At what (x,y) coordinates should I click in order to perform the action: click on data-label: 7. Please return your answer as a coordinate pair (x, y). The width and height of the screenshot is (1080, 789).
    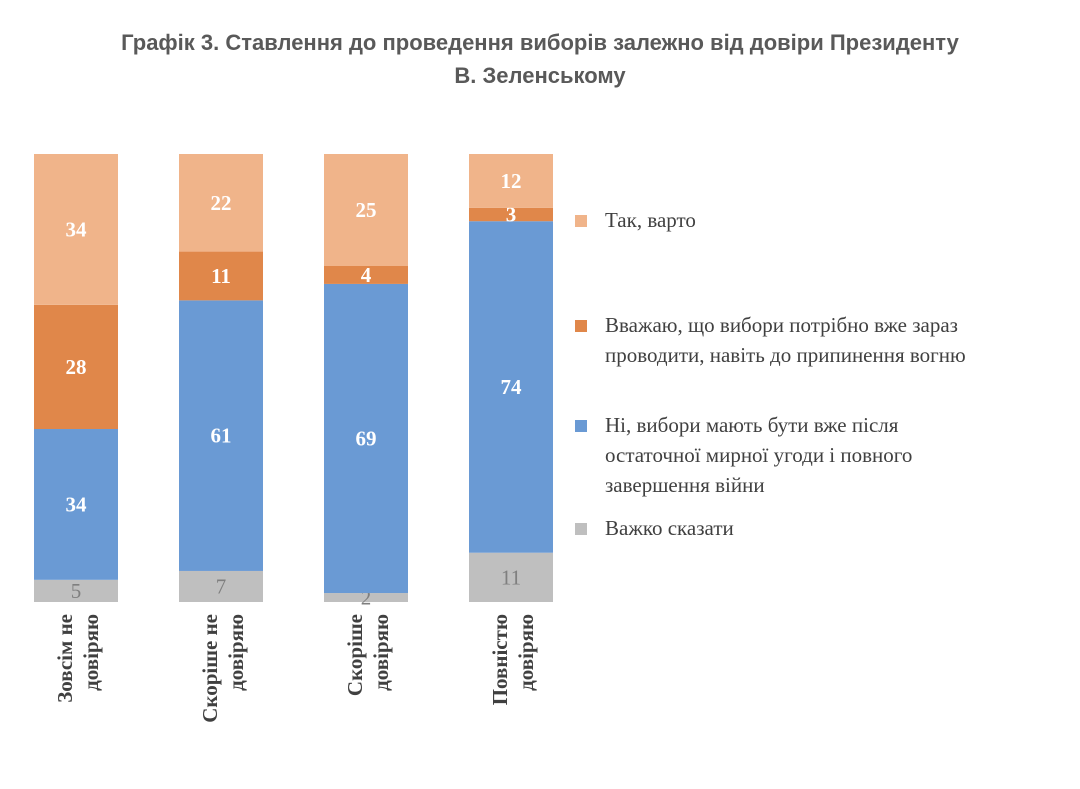
    Looking at the image, I should click on (221, 586).